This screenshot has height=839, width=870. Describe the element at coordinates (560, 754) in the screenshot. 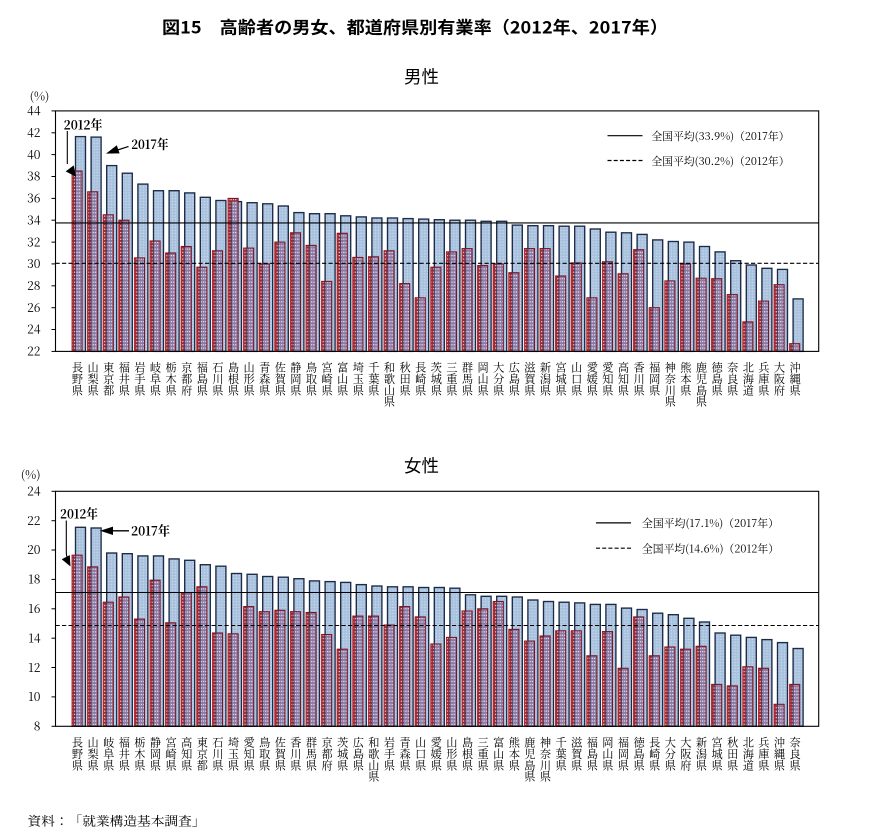

I see `svg-text: 千葉県` at that location.